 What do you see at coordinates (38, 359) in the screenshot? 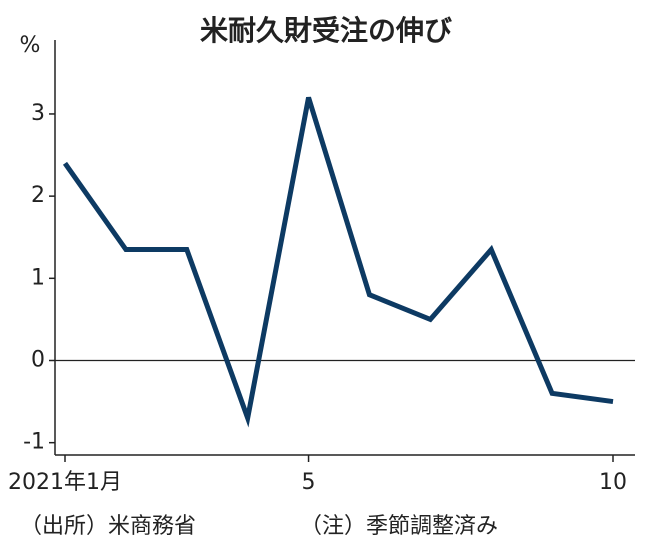
I see `y-tick-label: 0` at bounding box center [38, 359].